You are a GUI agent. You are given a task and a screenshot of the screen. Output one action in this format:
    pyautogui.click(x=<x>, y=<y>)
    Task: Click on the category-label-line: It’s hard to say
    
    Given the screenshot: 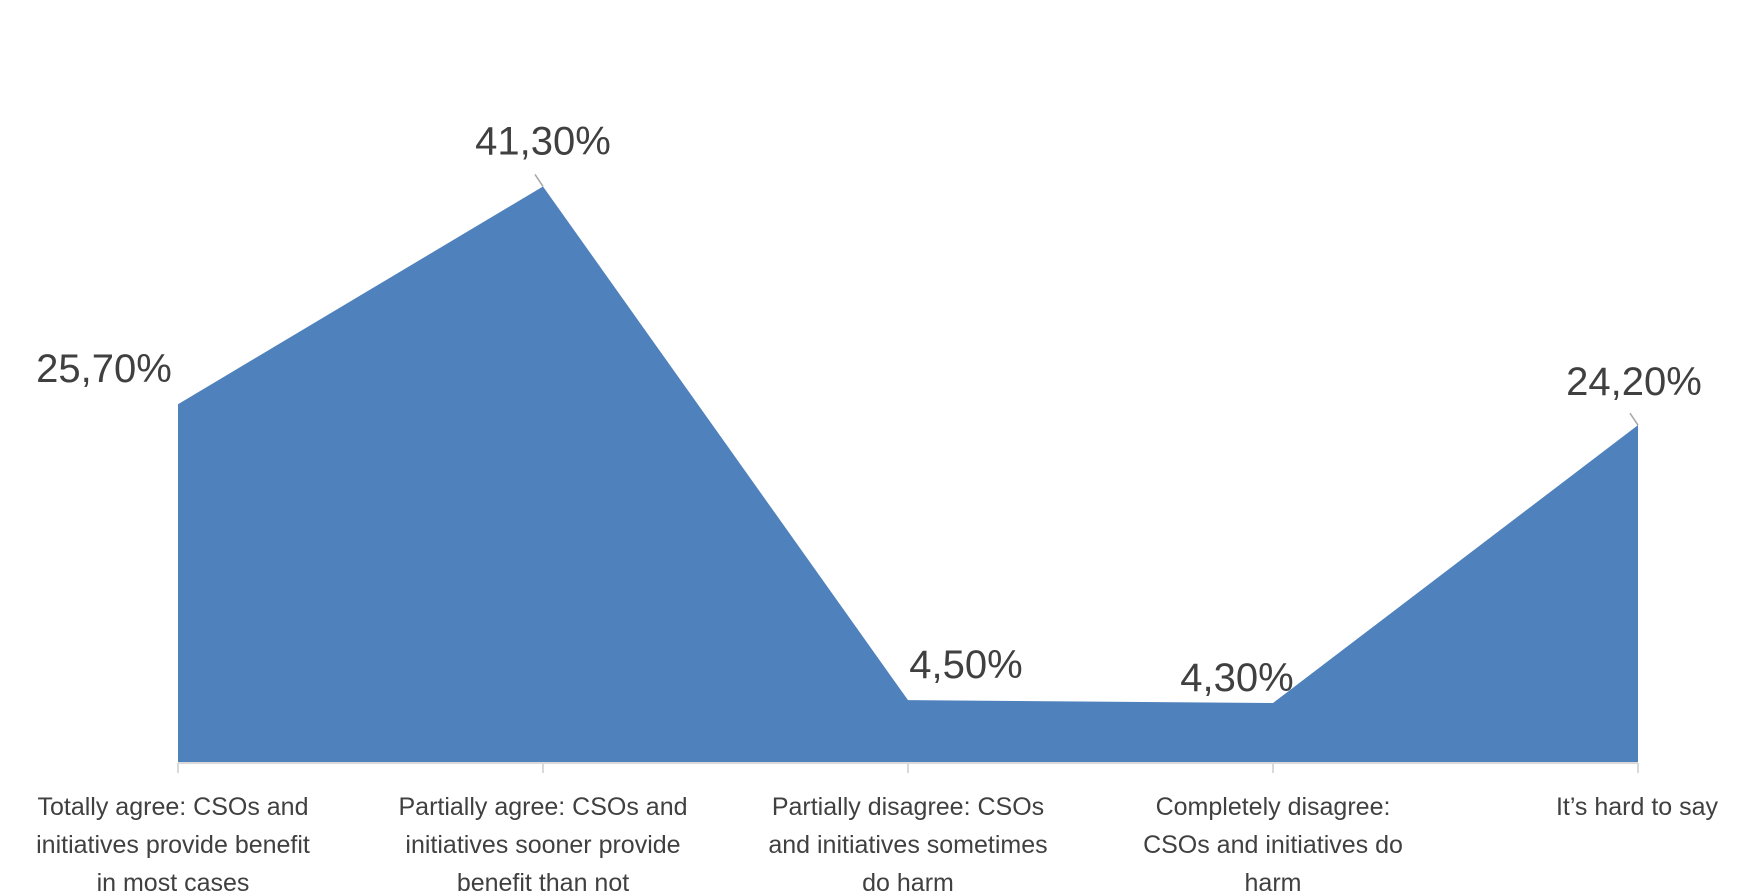 What is the action you would take?
    pyautogui.click(x=1637, y=807)
    